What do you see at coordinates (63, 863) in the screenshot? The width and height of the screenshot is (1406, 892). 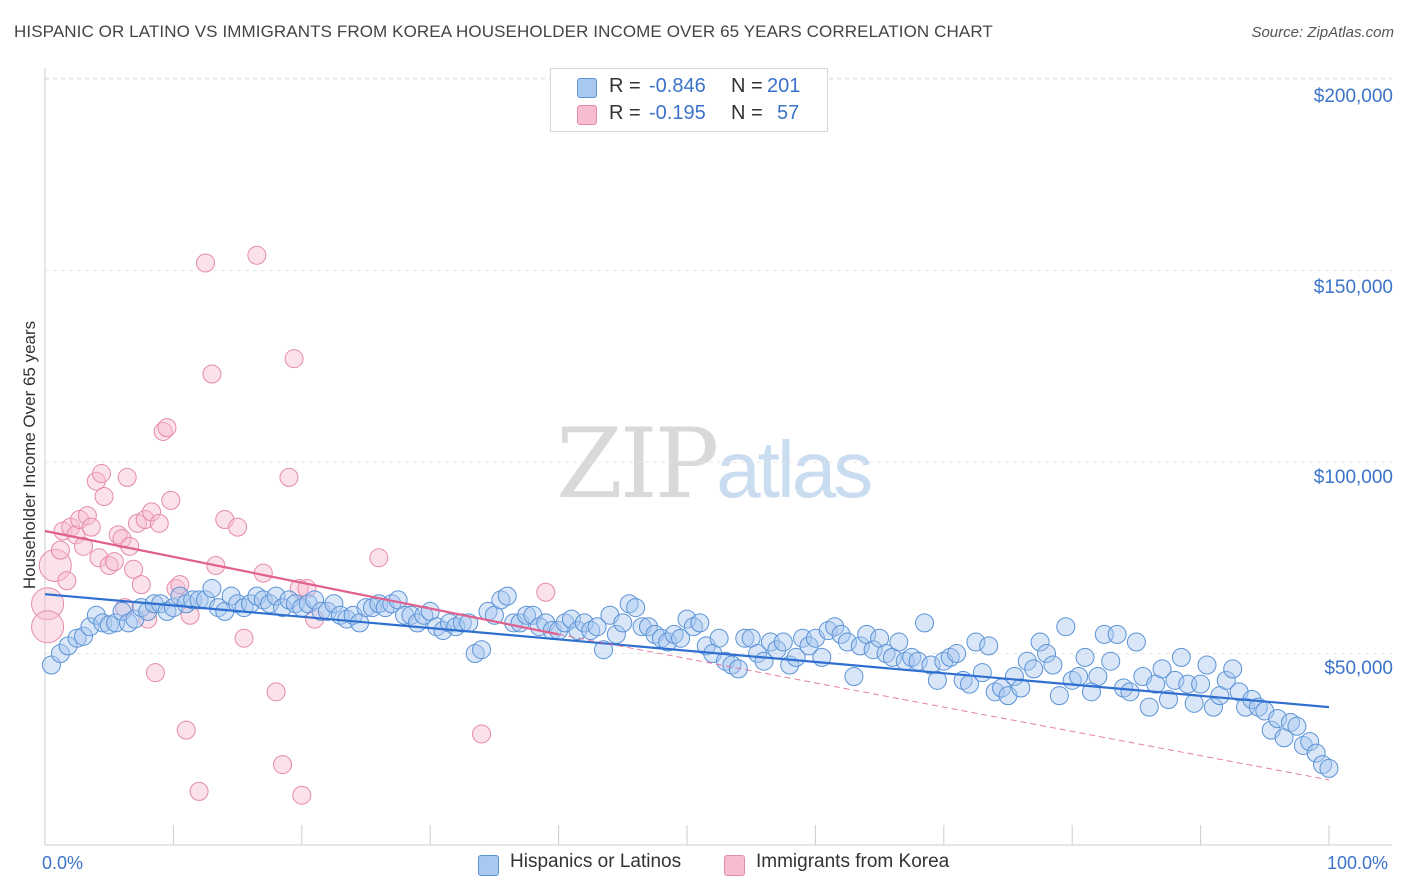 I see `x-axis-min-label: 0.0%` at bounding box center [63, 863].